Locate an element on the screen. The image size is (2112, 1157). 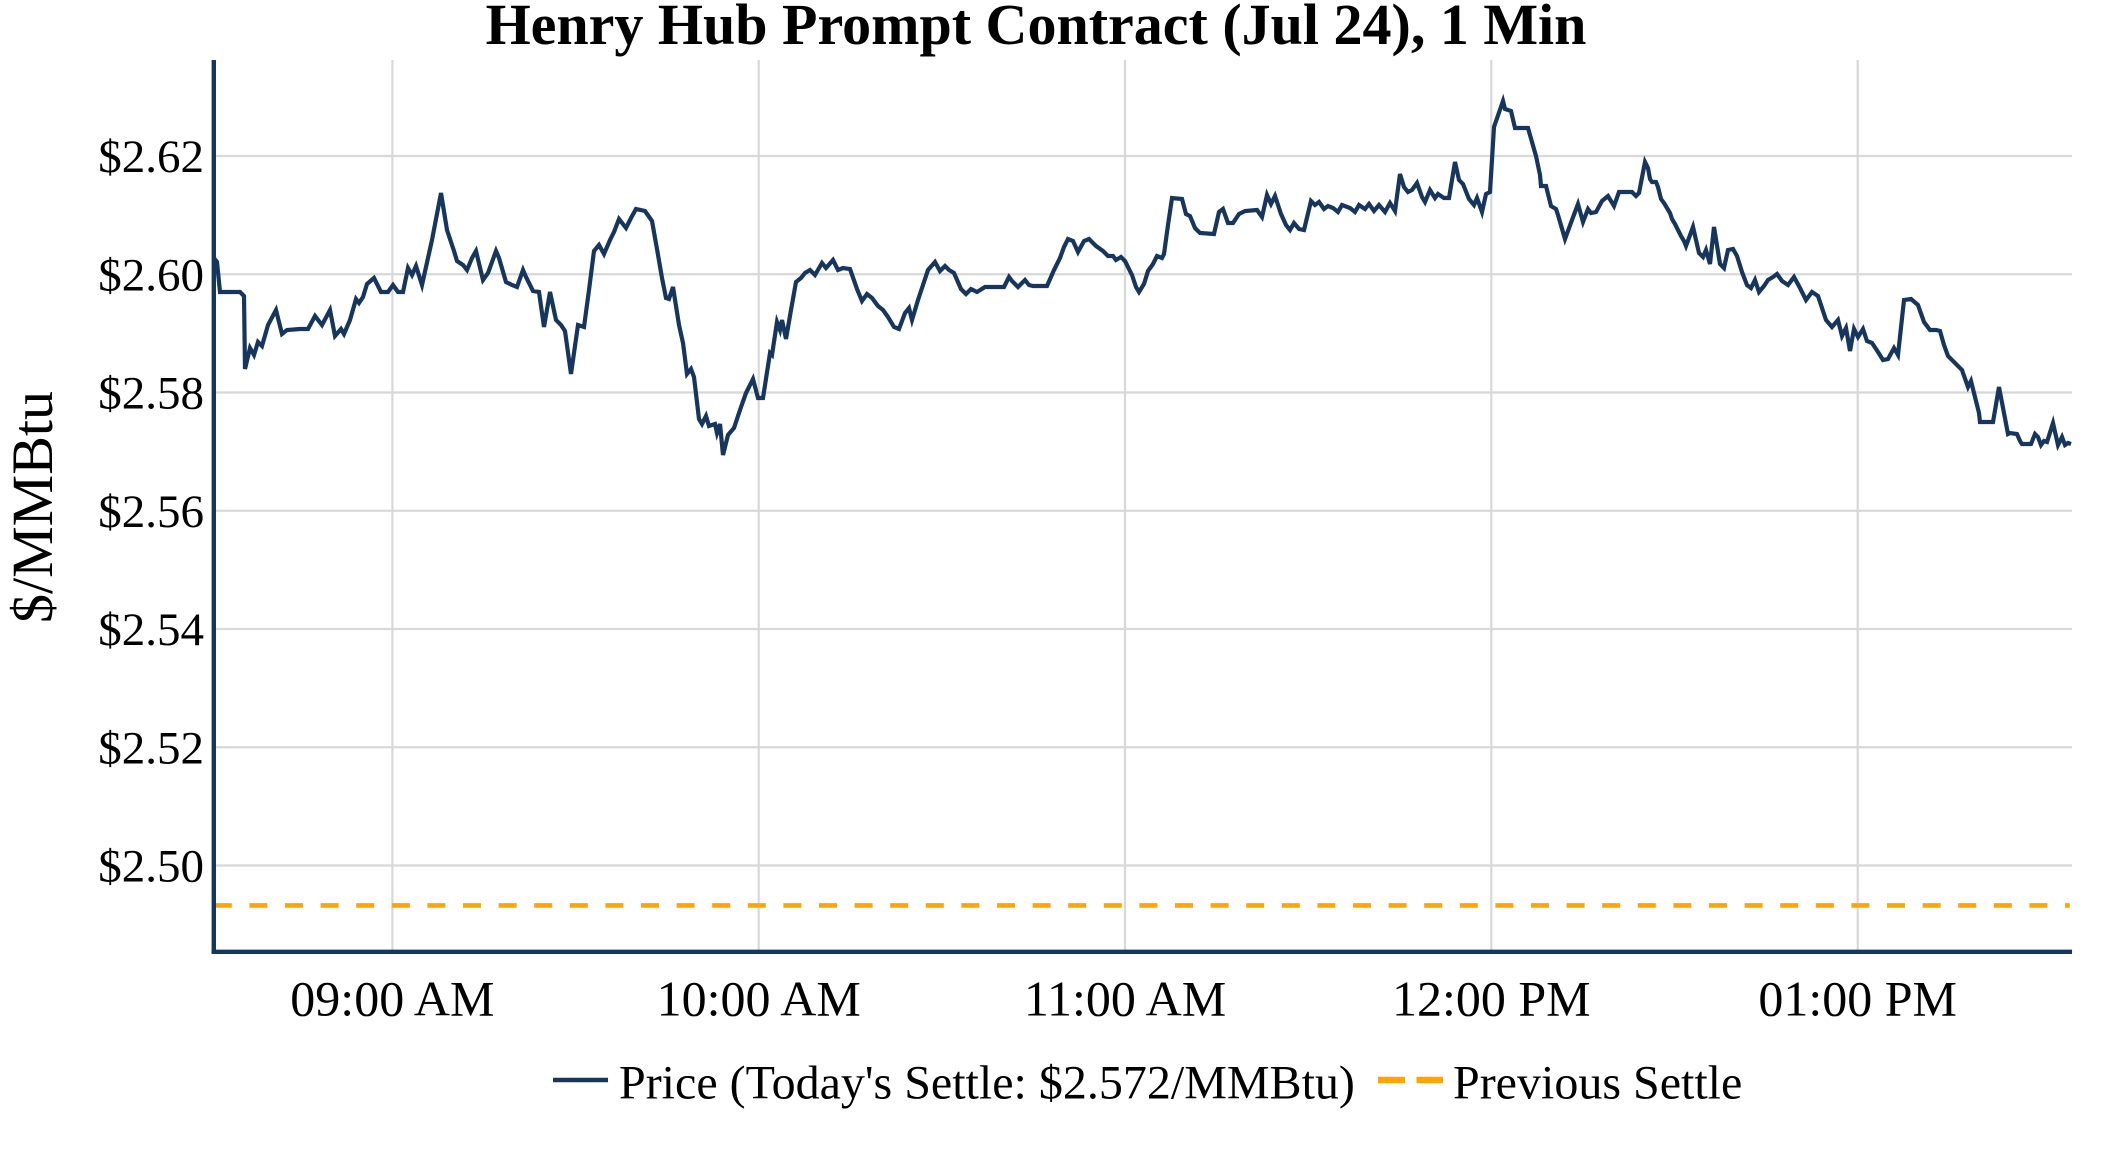
svg-text: 01:00 PM is located at coordinates (1857, 998).